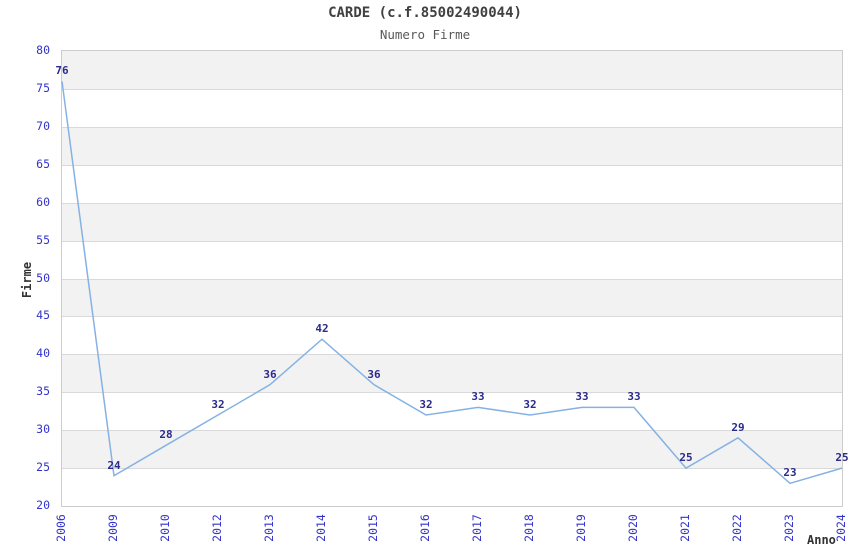 The image size is (850, 550). What do you see at coordinates (477, 528) in the screenshot?
I see `x-tick-label: 2017` at bounding box center [477, 528].